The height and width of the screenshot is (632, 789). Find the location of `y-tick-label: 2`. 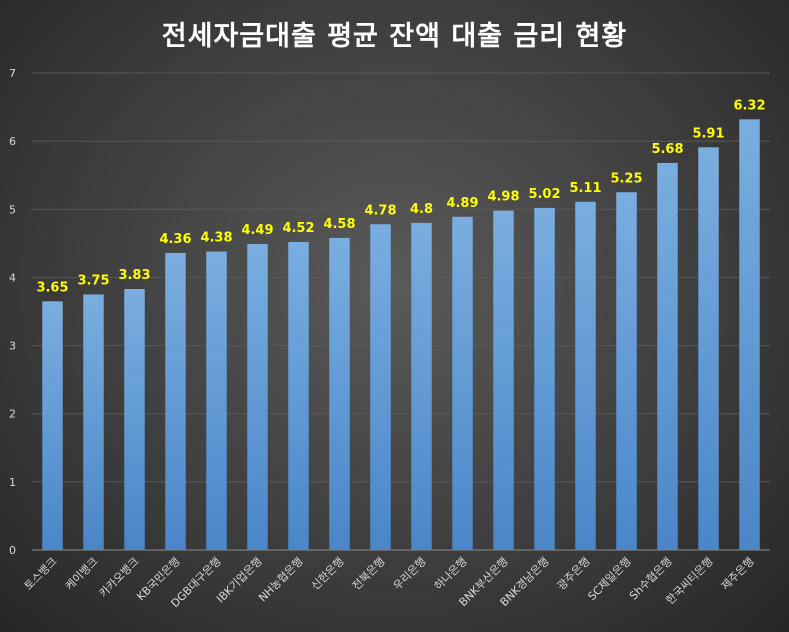

y-tick-label: 2 is located at coordinates (12, 414).